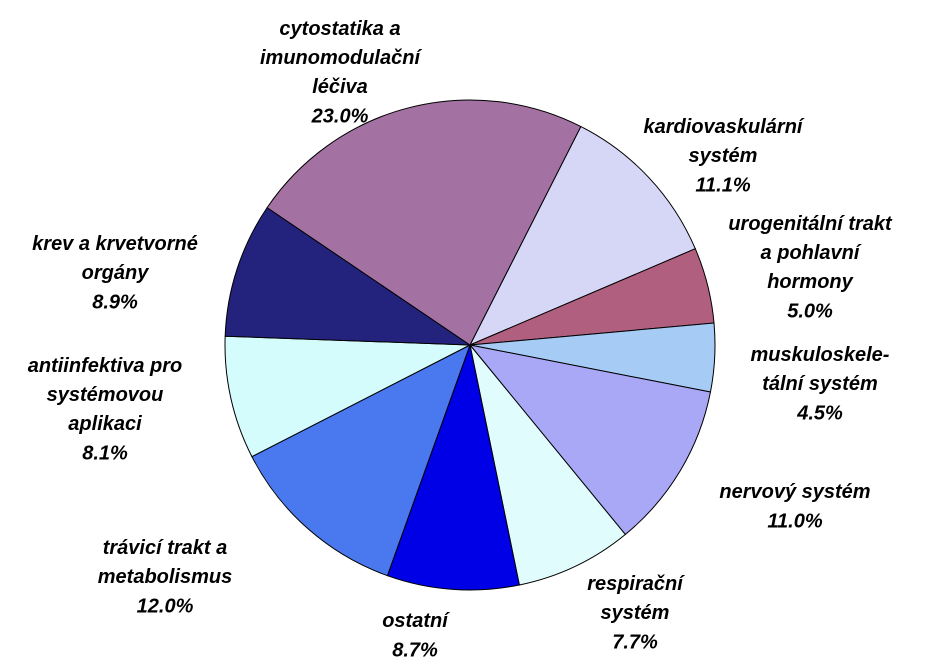 This screenshot has height=661, width=936. I want to click on value-label: 8.1%, so click(105, 453).